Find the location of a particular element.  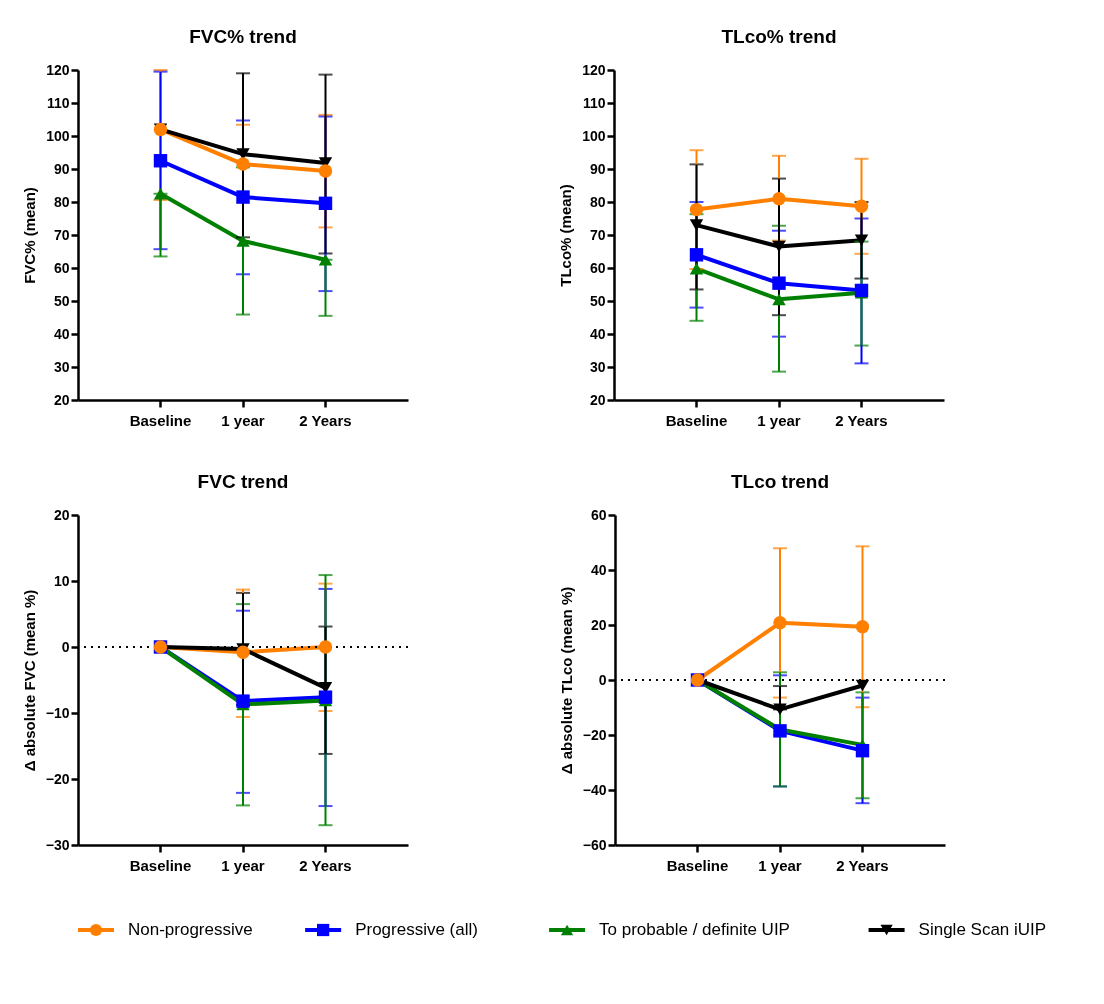

legend-label: Non-progressive is located at coordinates (190, 929).